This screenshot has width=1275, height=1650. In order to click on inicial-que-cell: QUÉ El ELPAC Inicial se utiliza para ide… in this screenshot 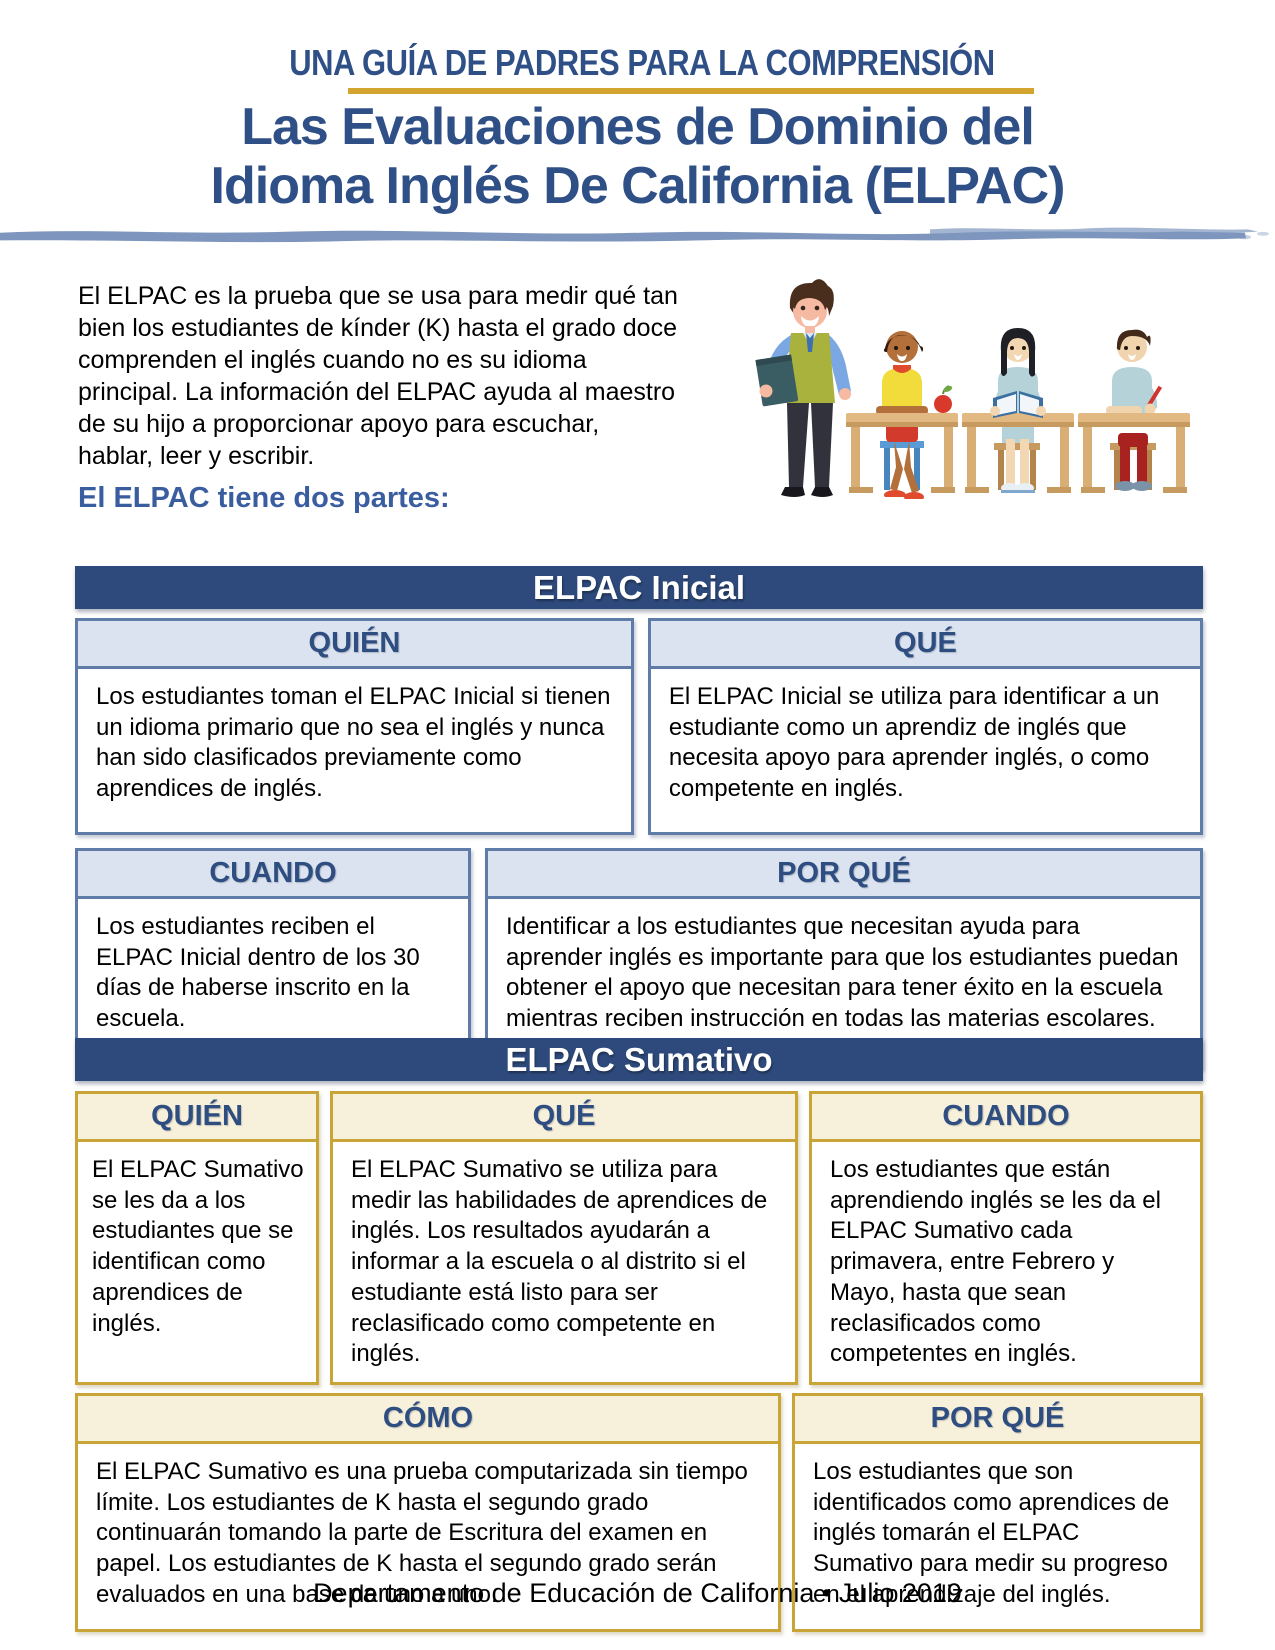, I will do `click(925, 726)`.